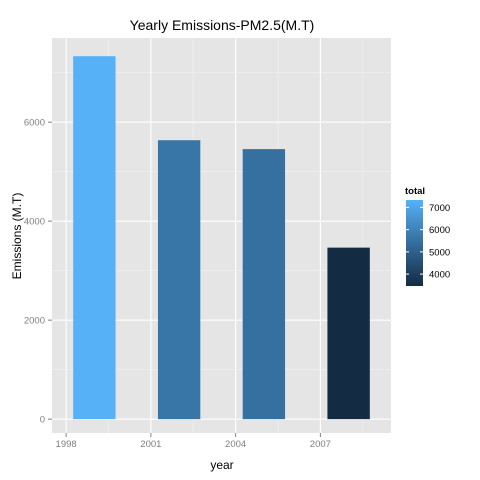  I want to click on legend-tick-label: 5000, so click(439, 252).